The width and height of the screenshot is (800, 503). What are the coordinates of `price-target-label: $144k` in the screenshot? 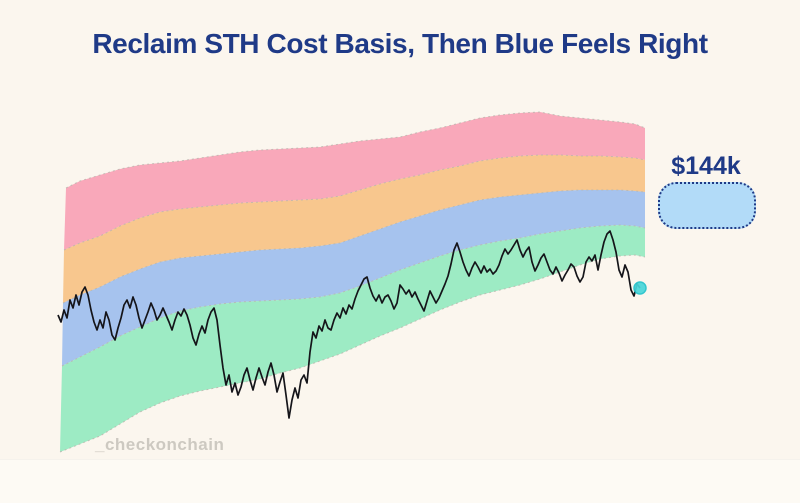 It's located at (706, 166).